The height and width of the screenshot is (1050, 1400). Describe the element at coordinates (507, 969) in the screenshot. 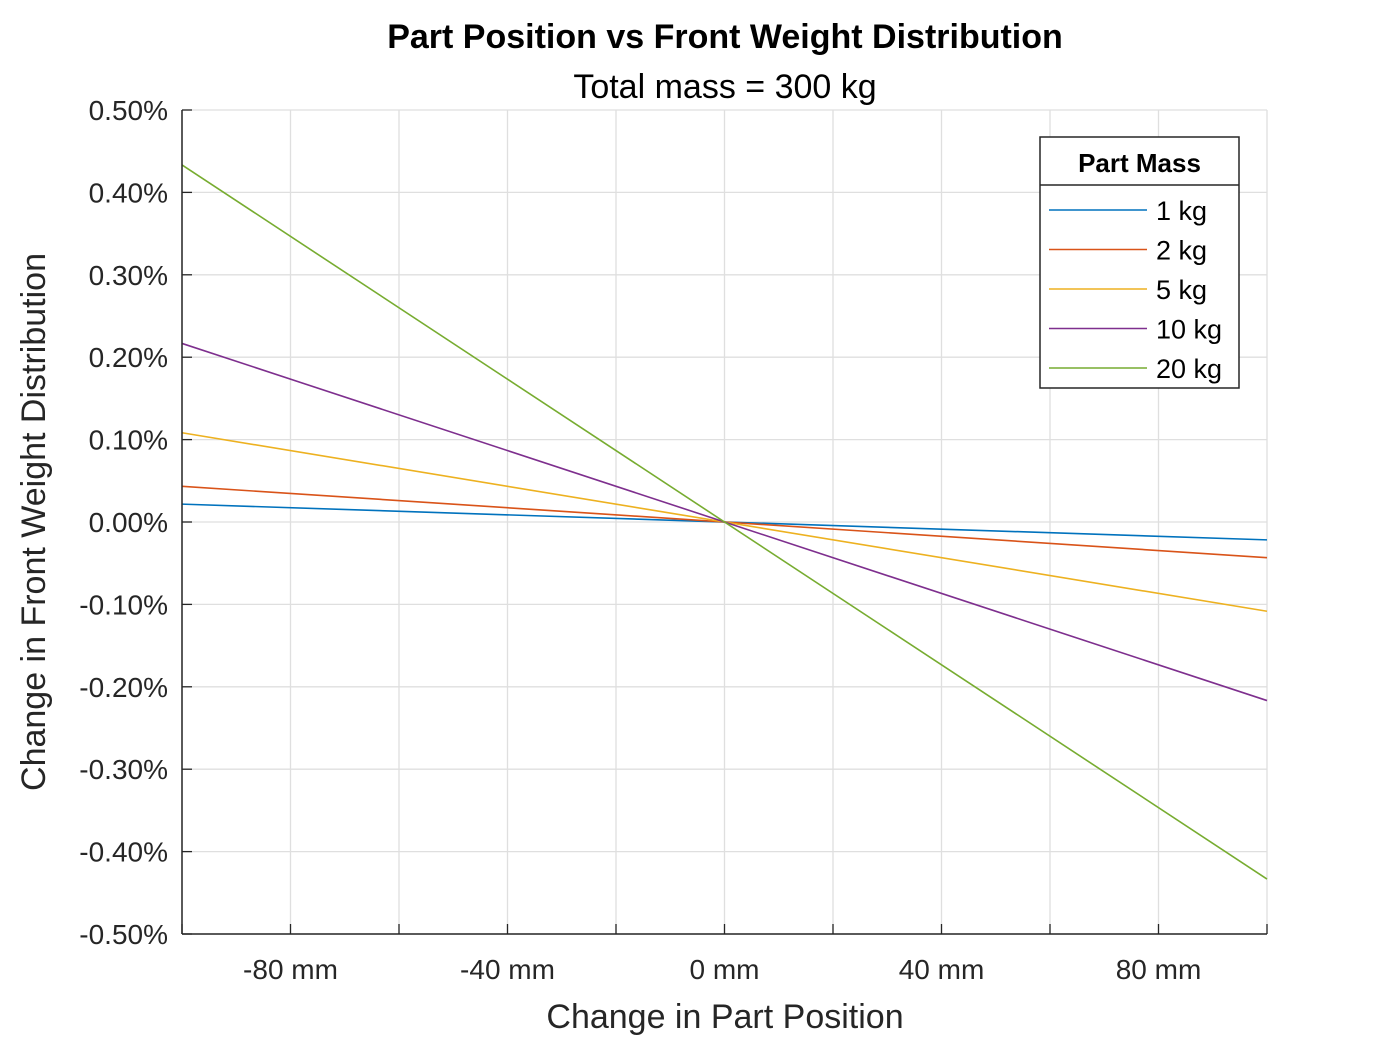

I see `x-tick-label: -40 mm` at that location.